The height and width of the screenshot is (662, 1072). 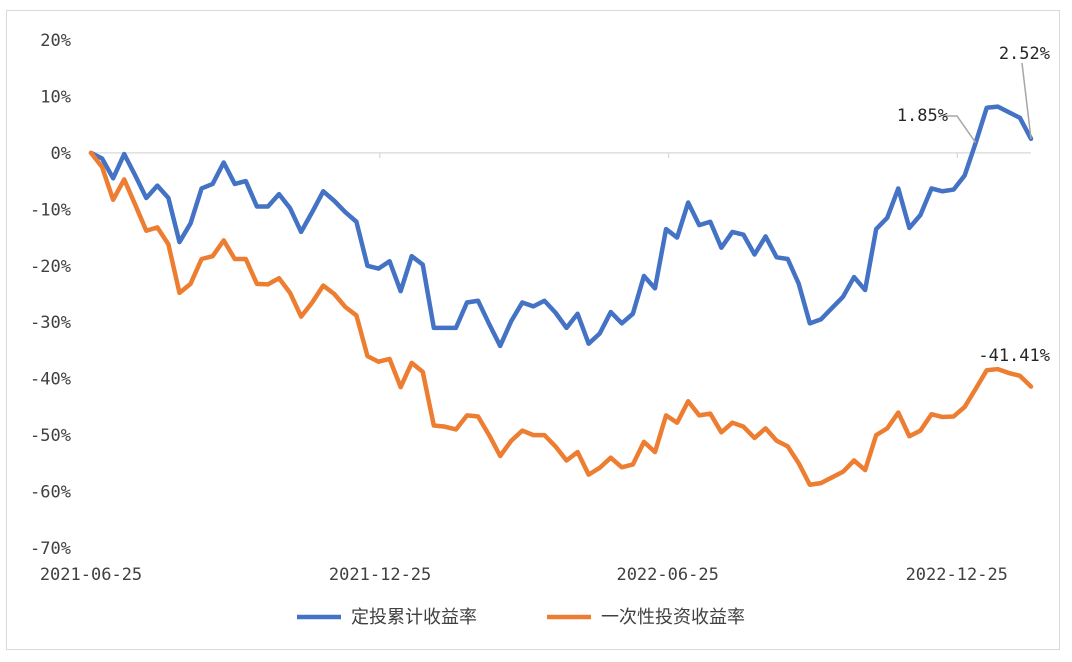 I want to click on x-tick-label: 2022-06-25, so click(x=667, y=575).